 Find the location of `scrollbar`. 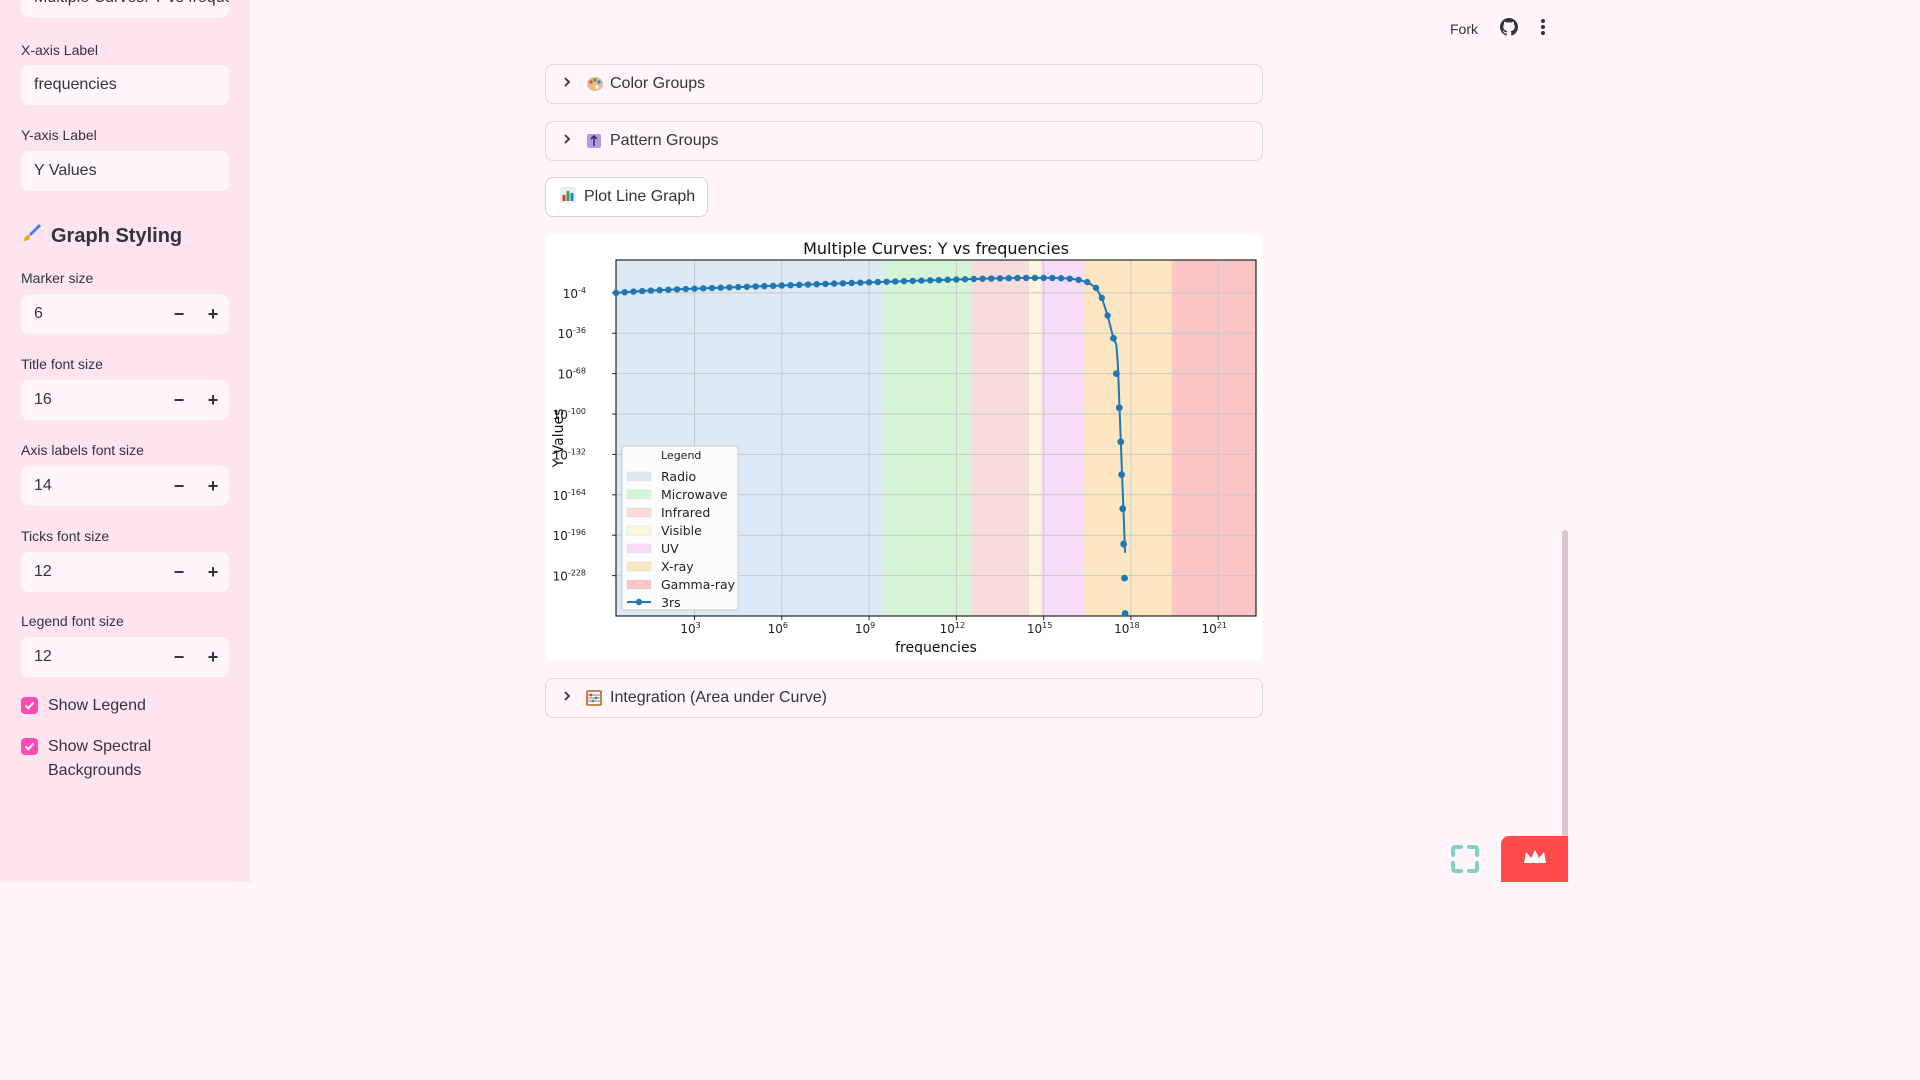

scrollbar is located at coordinates (1565, 706).